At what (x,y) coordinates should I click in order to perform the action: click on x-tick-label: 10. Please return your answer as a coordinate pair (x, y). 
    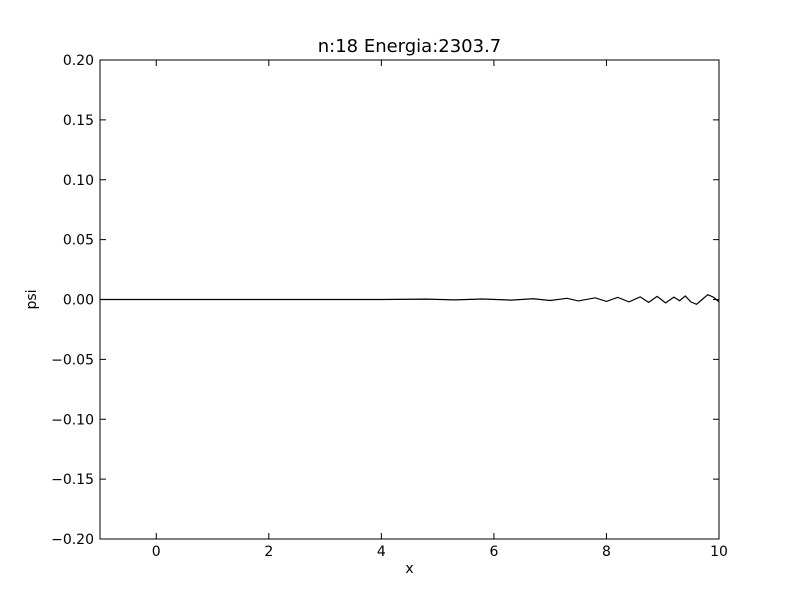
    Looking at the image, I should click on (719, 552).